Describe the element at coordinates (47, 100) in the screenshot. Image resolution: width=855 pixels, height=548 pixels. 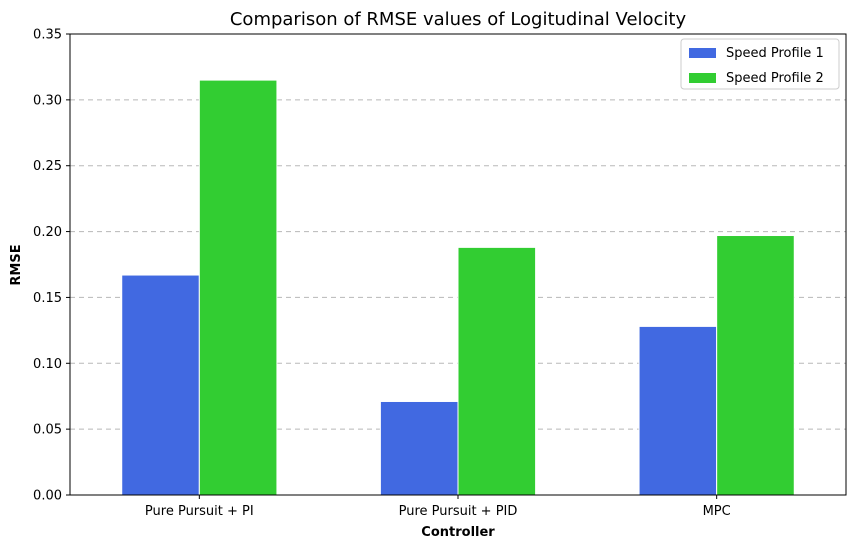
I see `y-tick-label: 0.30` at that location.